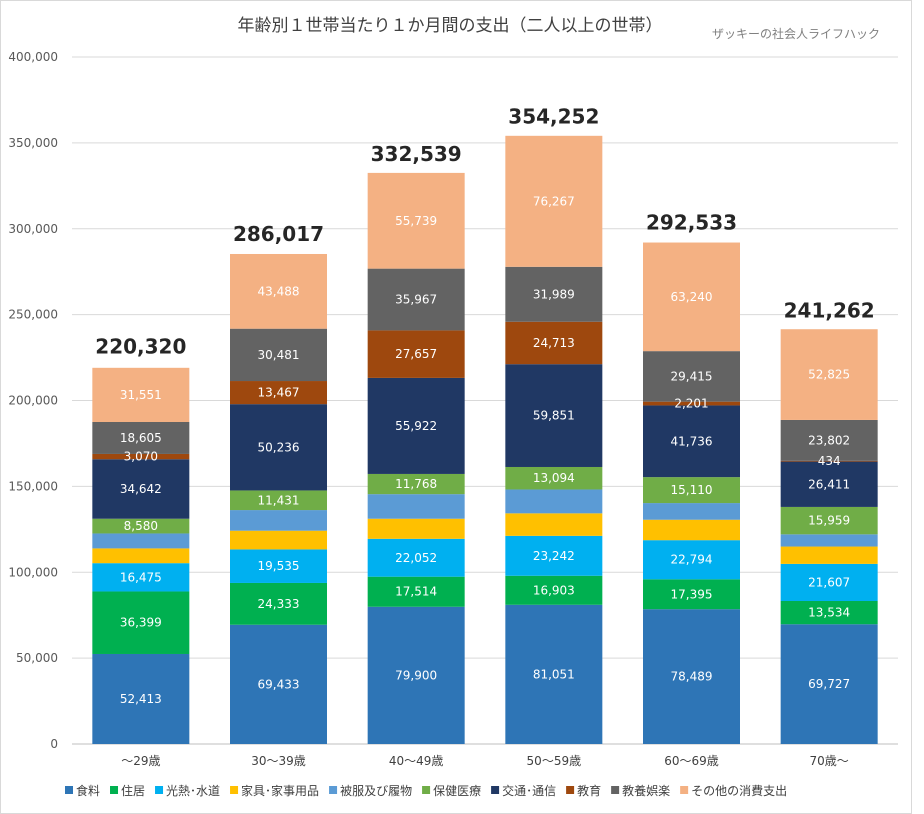 This screenshot has width=924, height=814. I want to click on x-tick-label: 70歳～, so click(829, 761).